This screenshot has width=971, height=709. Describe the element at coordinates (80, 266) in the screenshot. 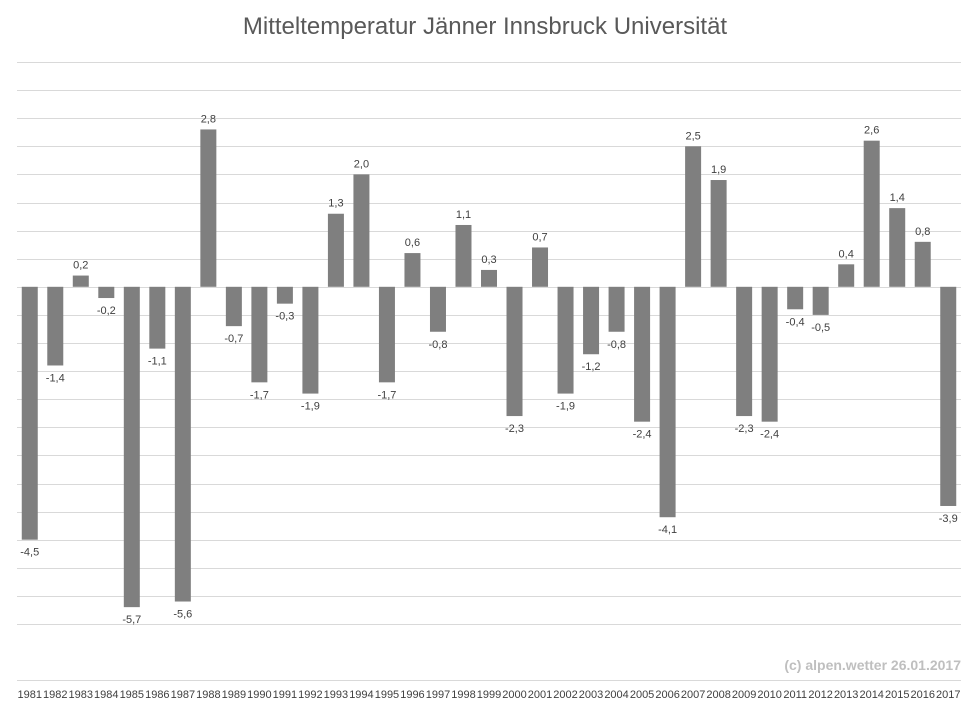

I see `data-label: 0,2` at that location.